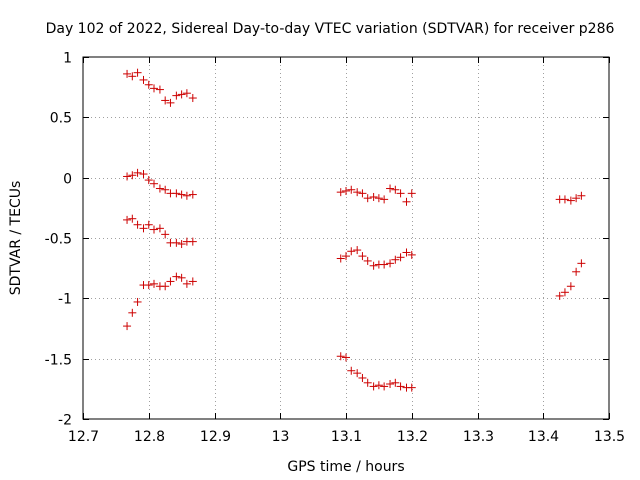  I want to click on y-tick-label: -0.5, so click(58, 240).